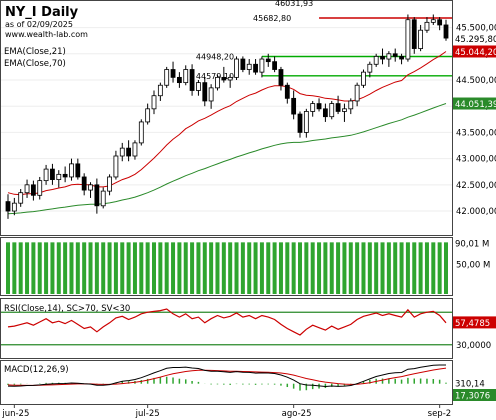  What do you see at coordinates (46, 34) in the screenshot?
I see `source-label: www.wealth-lab.com` at bounding box center [46, 34].